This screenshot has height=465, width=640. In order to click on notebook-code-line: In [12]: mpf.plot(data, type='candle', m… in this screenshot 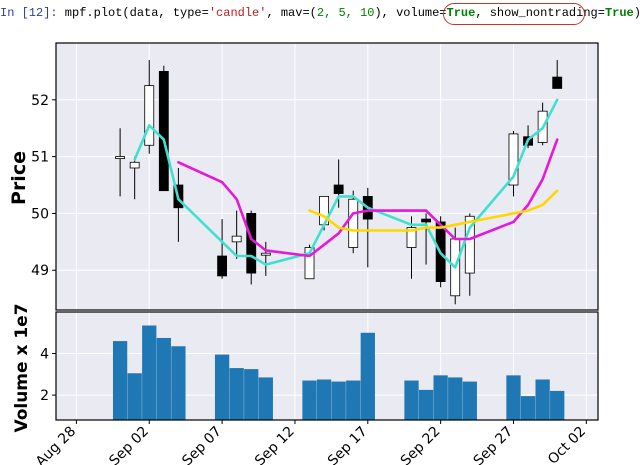, I will do `click(320, 13)`.